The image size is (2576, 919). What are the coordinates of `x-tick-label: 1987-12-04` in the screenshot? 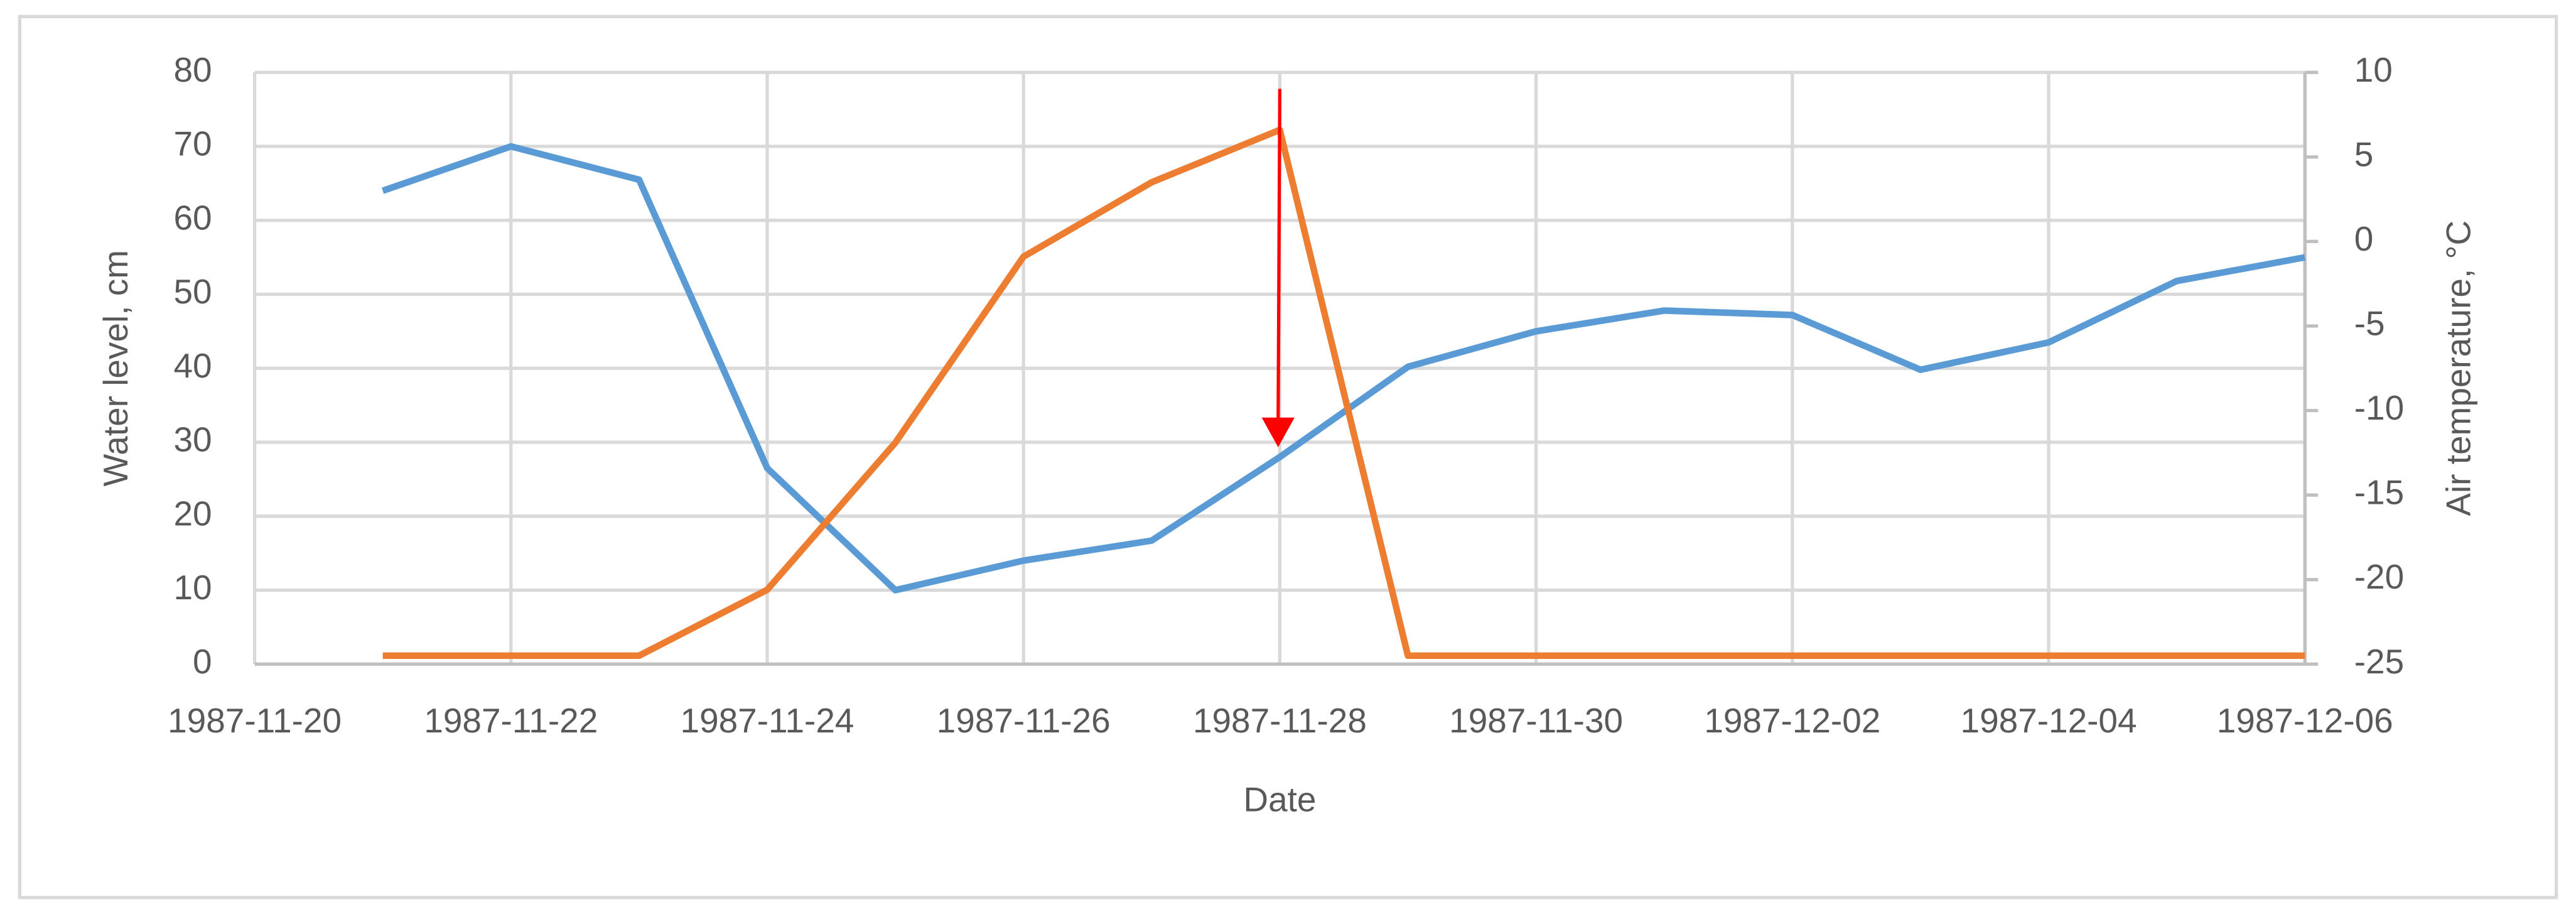 It's located at (2049, 720).